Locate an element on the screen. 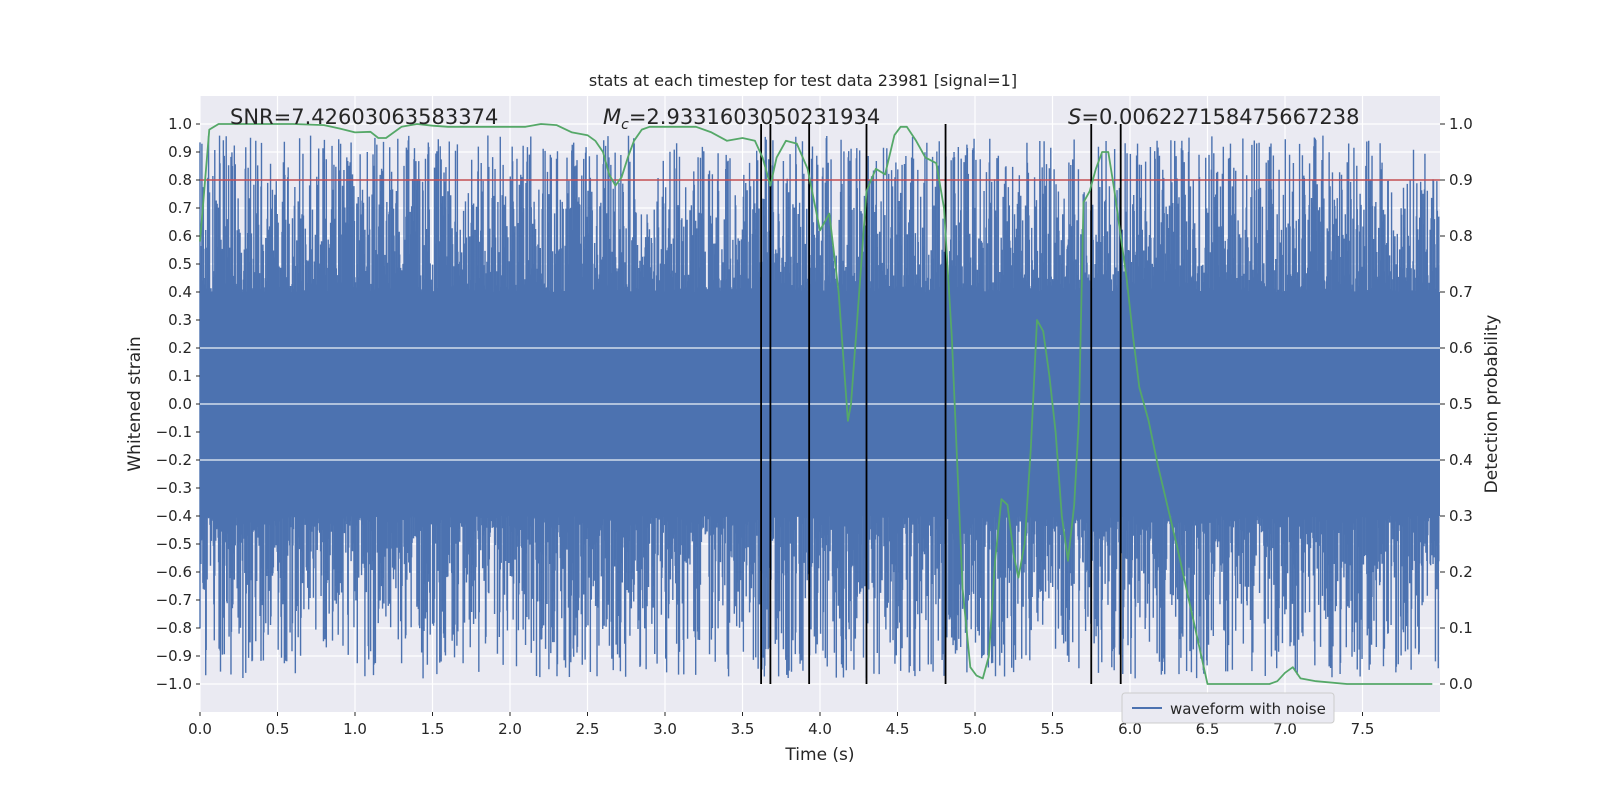  y-tick-label: 0.3 is located at coordinates (180, 320).